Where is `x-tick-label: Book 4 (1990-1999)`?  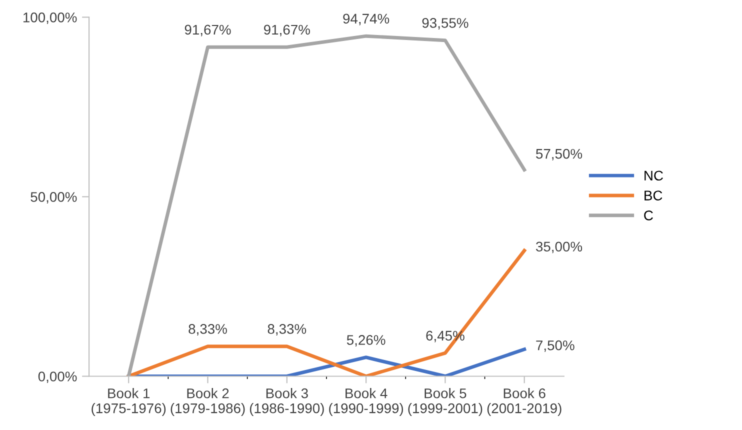 x-tick-label: Book 4 (1990-1999) is located at coordinates (366, 402).